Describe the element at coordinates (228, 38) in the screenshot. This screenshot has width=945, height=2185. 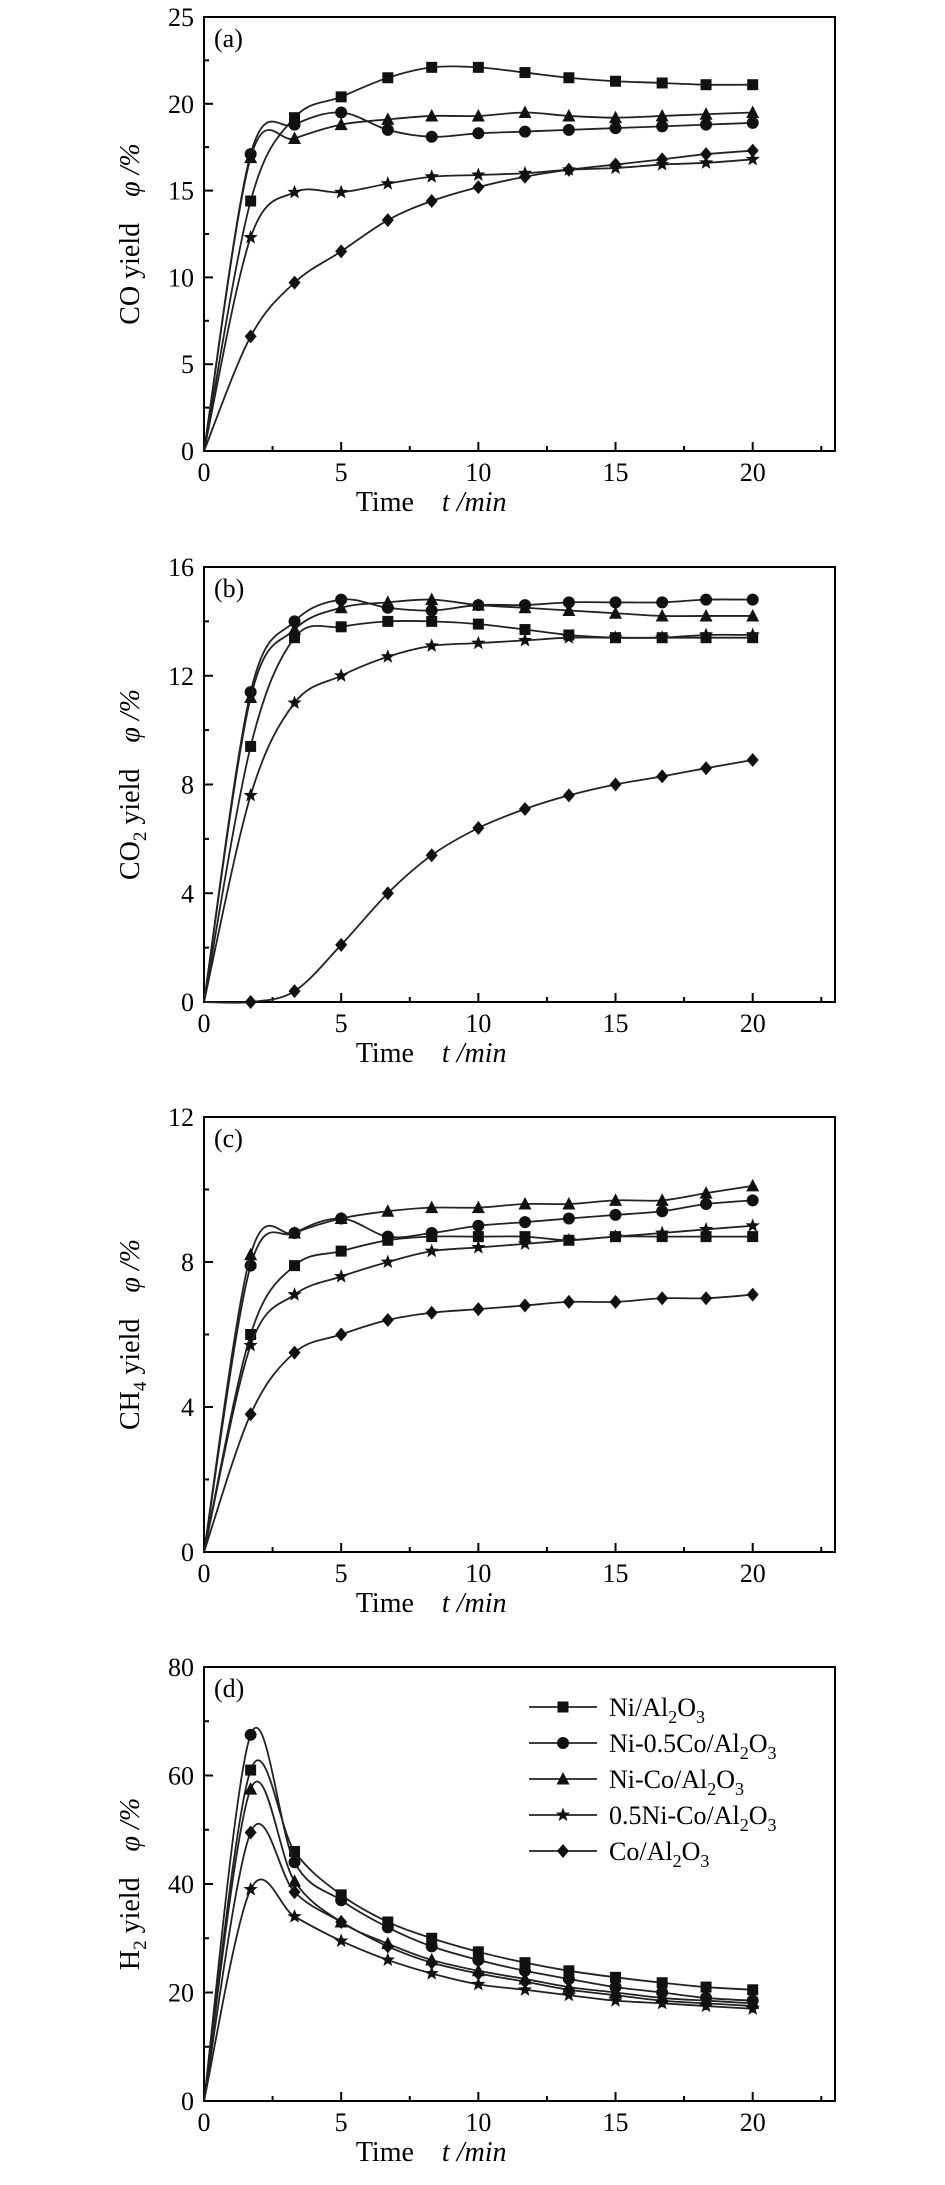
I see `panel-label: (a)` at that location.